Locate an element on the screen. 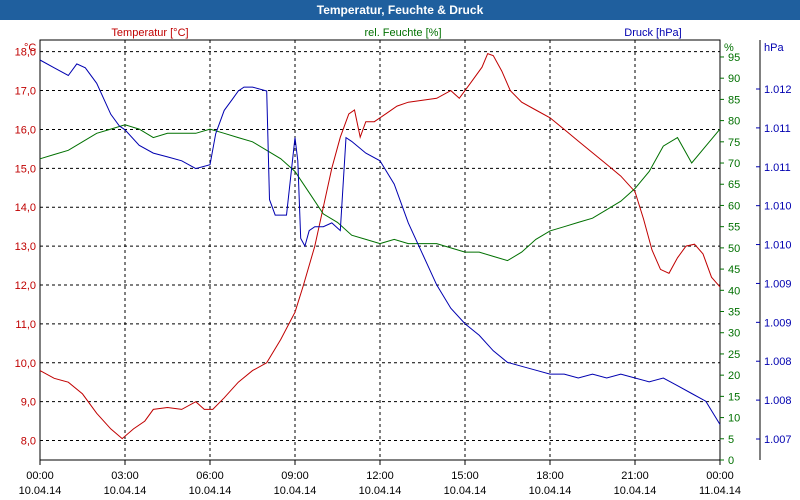 This screenshot has width=800, height=500. humidity-tick-label: 15 is located at coordinates (734, 397).